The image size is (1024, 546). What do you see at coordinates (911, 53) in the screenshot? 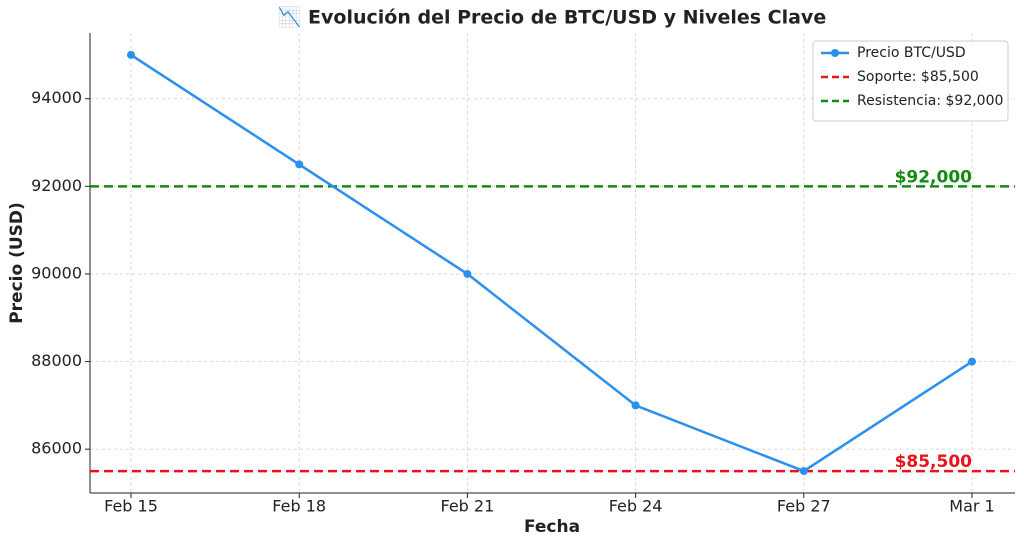
I see `legend-label: Precio BTC/USD` at bounding box center [911, 53].